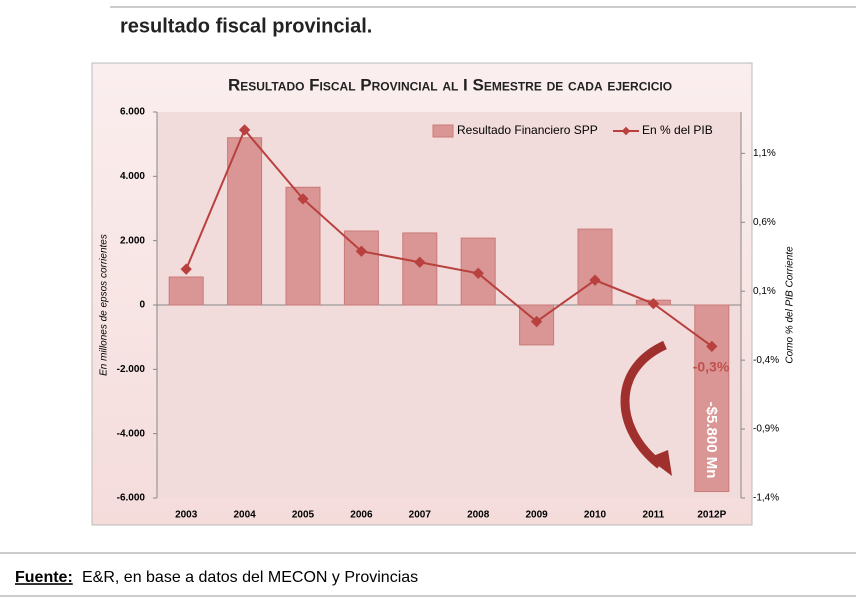  Describe the element at coordinates (643, 404) in the screenshot. I see `arrow` at that location.